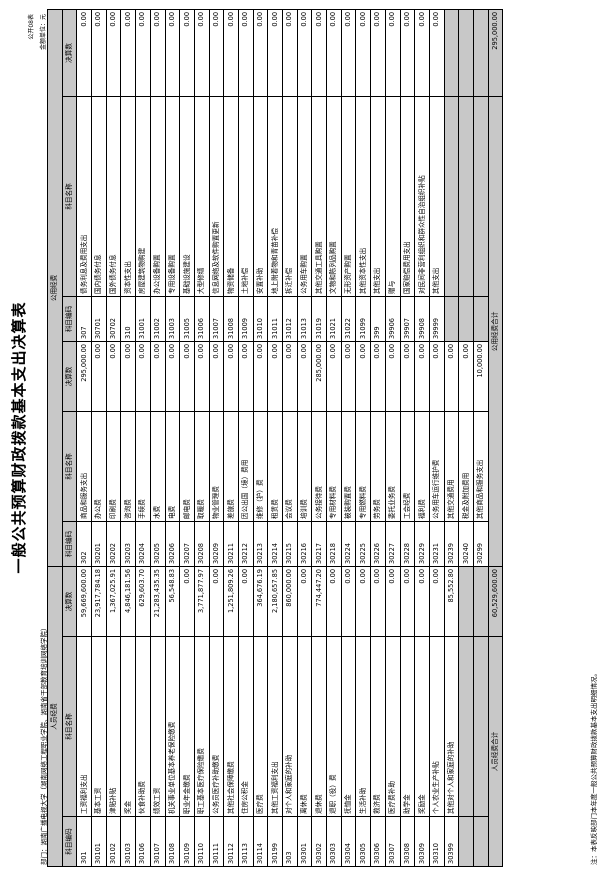 The width and height of the screenshot is (605, 875). Describe the element at coordinates (495, 331) in the screenshot. I see `public-total-label: 公用经费合计` at that location.